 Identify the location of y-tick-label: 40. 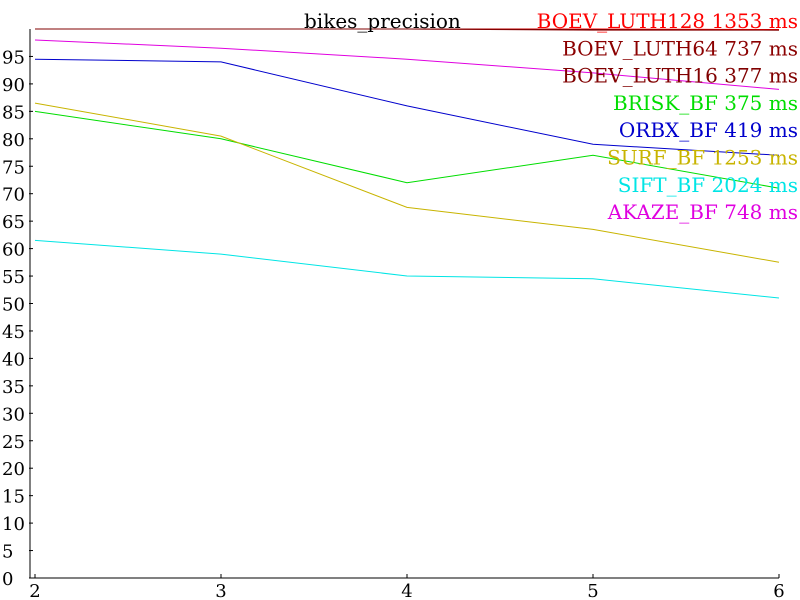
(13, 359).